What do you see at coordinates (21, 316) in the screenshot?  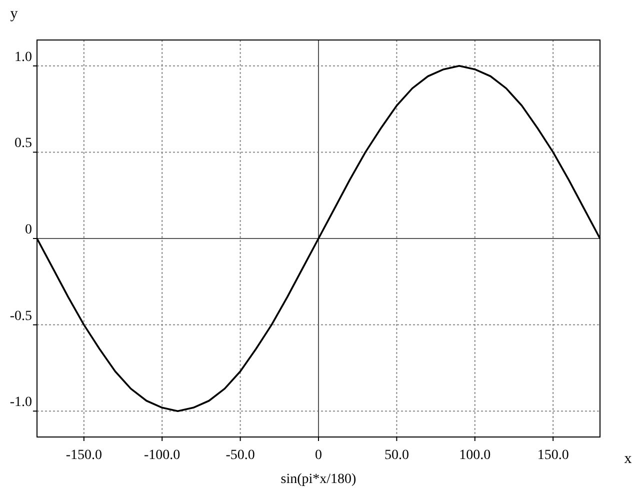 I see `y-tick-label: -0.5` at bounding box center [21, 316].